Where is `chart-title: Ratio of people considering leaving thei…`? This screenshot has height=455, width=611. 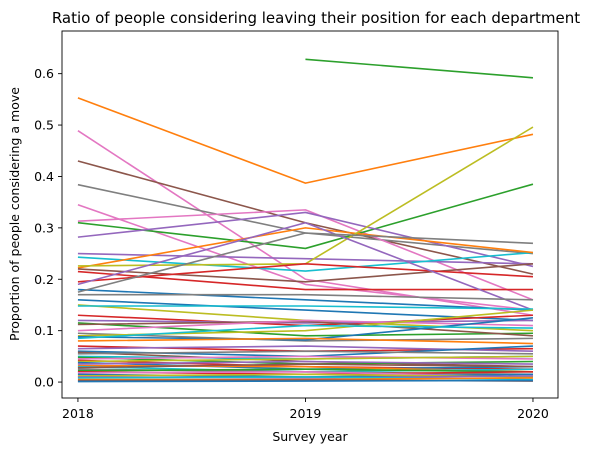 chart-title: Ratio of people considering leaving thei… is located at coordinates (316, 18).